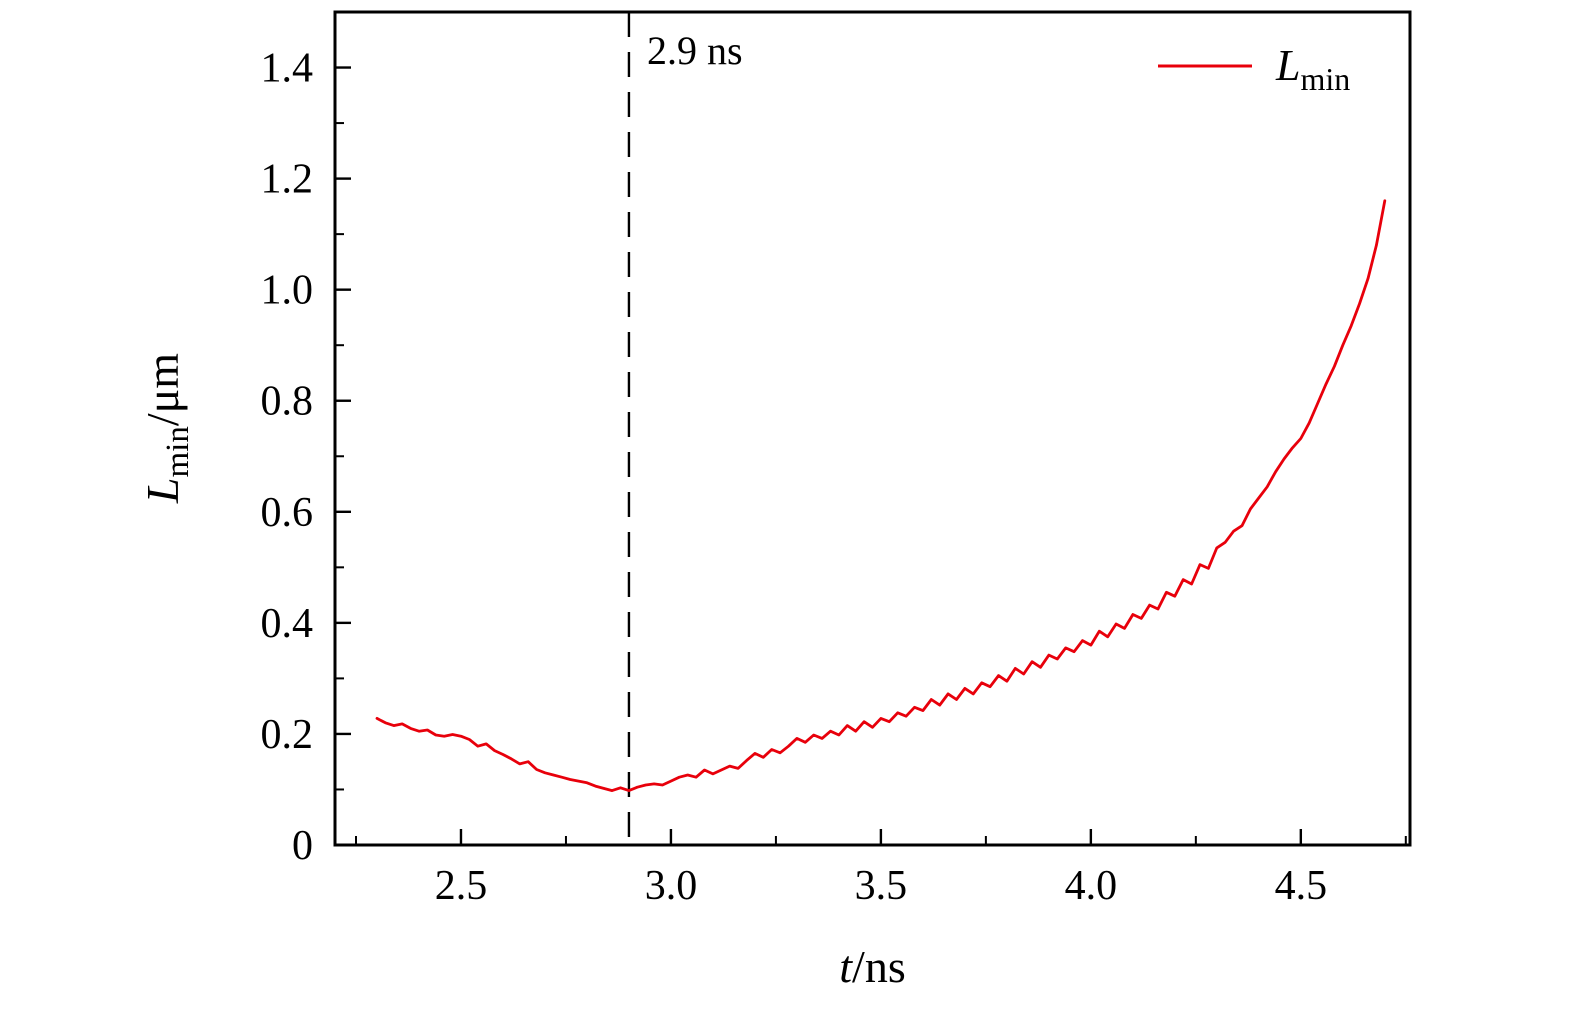 The height and width of the screenshot is (1033, 1575). Describe the element at coordinates (302, 846) in the screenshot. I see `y-tick-label: 0` at that location.